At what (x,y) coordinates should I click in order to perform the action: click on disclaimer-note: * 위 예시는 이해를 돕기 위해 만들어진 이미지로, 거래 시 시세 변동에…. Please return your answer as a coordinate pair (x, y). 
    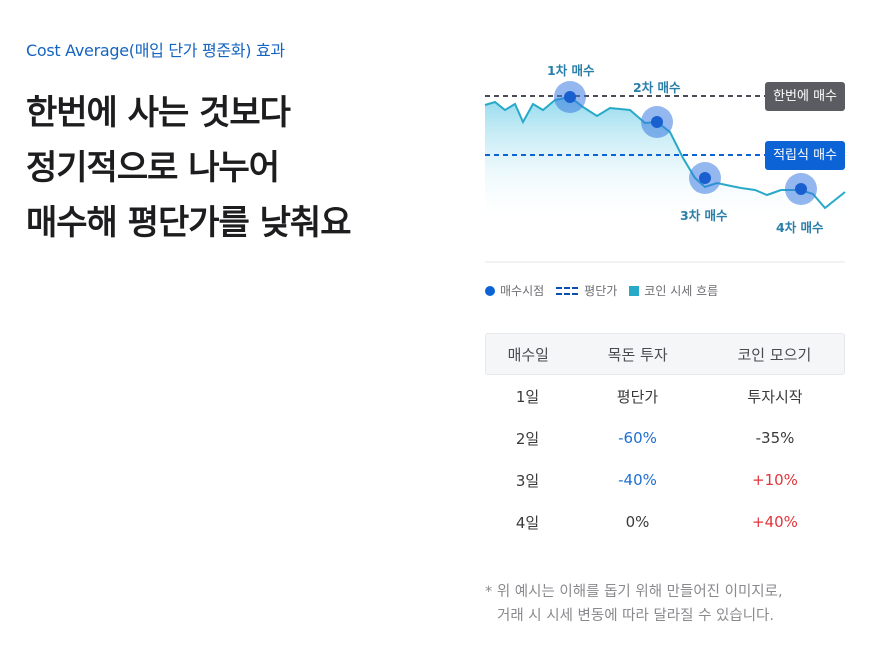
    Looking at the image, I should click on (634, 604).